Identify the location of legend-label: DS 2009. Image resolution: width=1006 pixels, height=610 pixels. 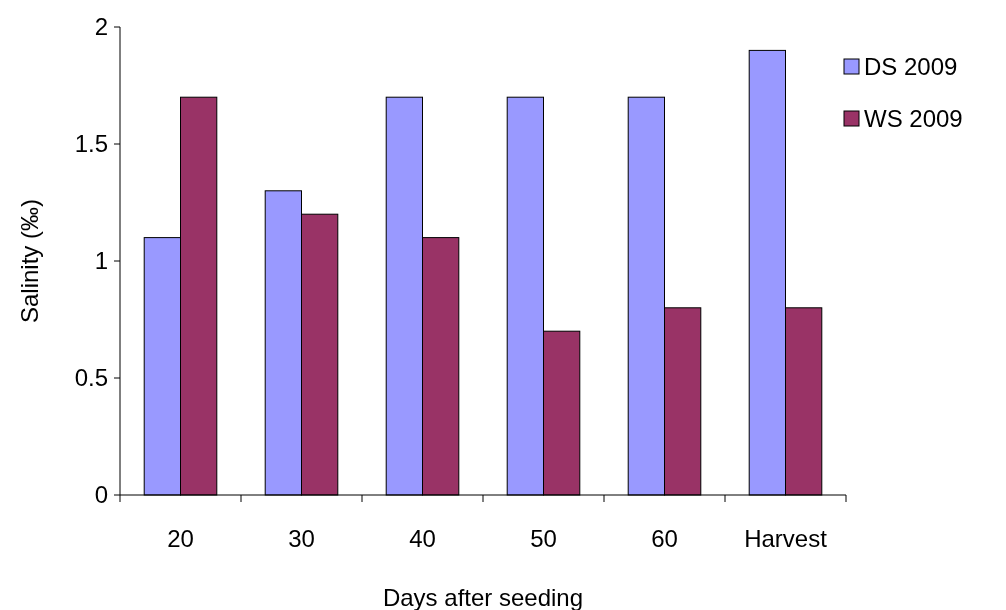
(911, 67).